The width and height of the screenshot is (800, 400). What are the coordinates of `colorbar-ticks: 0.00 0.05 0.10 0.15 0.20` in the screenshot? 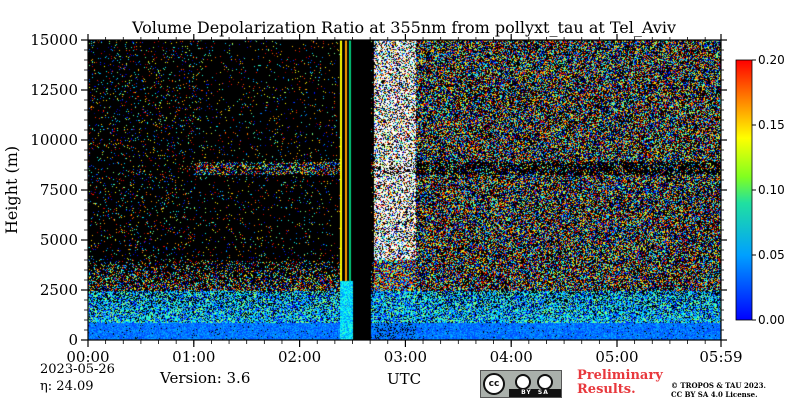 It's located at (768, 190).